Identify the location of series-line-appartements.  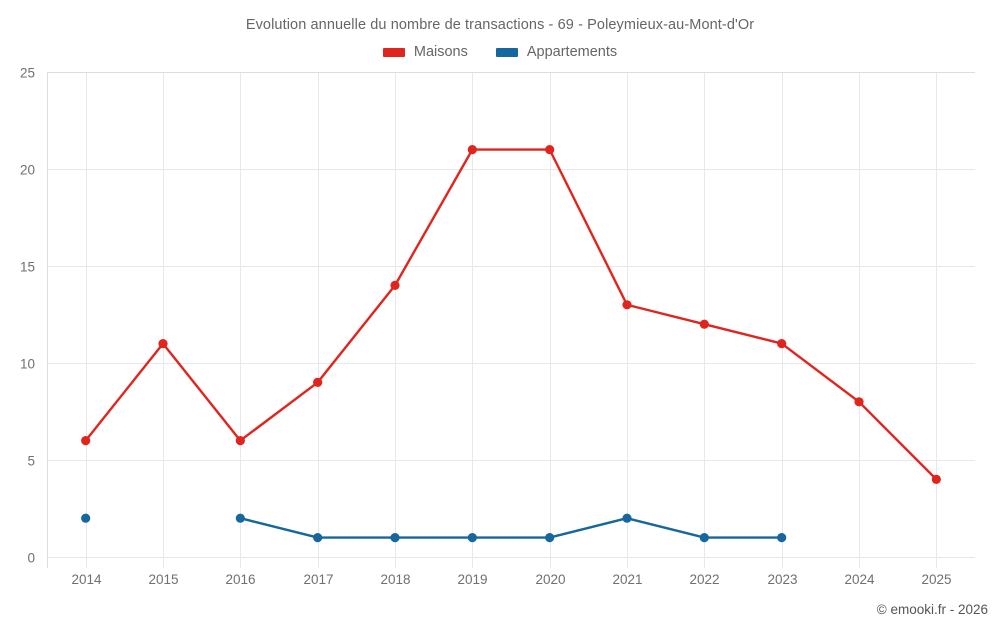
(511, 528).